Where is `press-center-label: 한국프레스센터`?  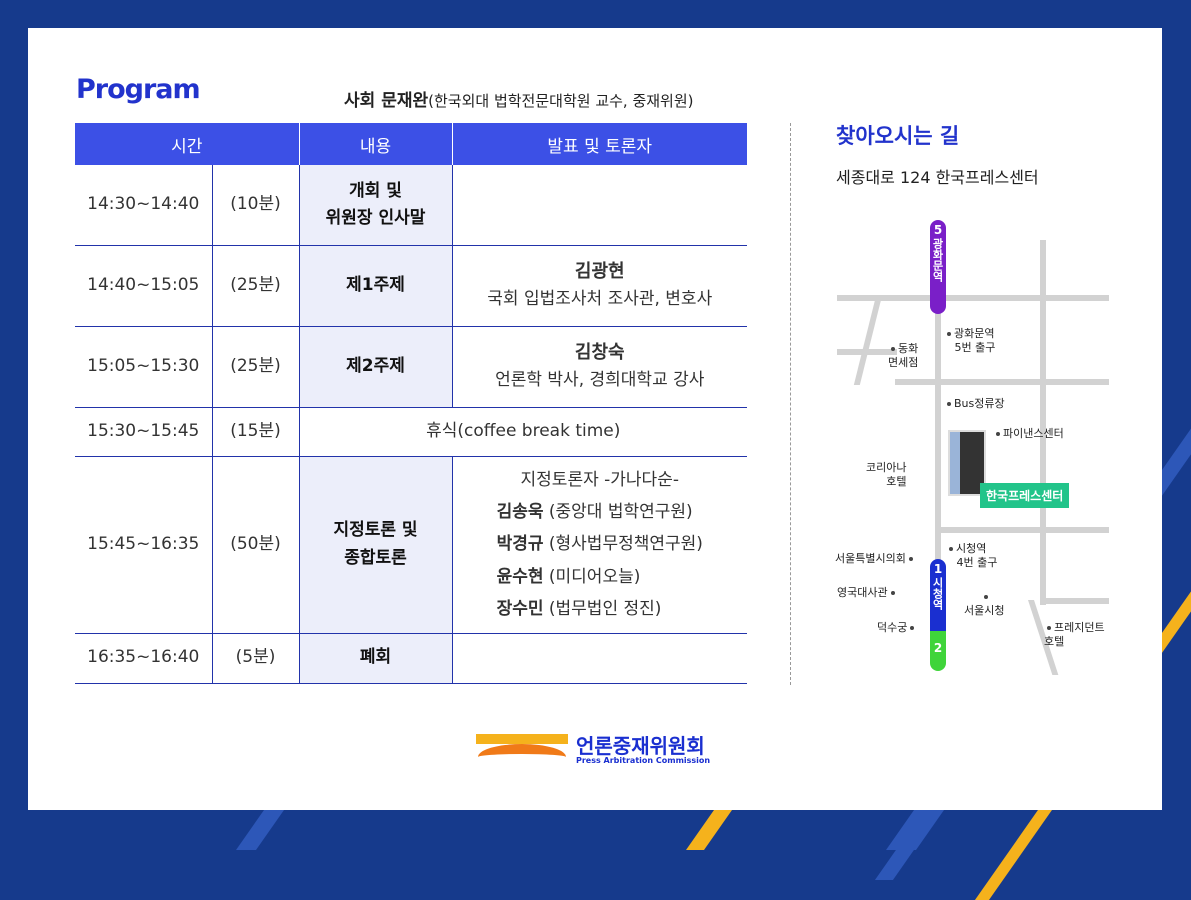 press-center-label: 한국프레스센터 is located at coordinates (1025, 495).